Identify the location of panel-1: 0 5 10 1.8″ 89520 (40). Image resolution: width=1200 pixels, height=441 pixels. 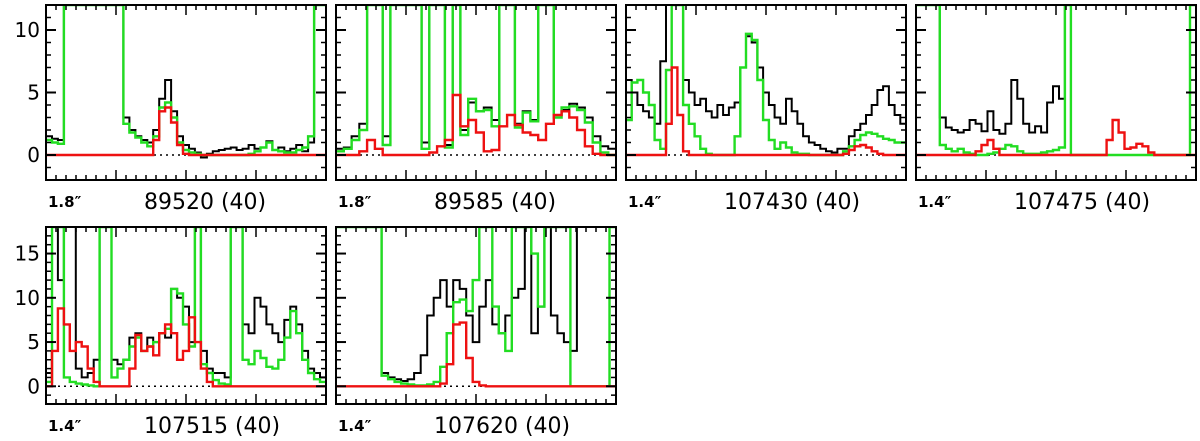
(171, 109).